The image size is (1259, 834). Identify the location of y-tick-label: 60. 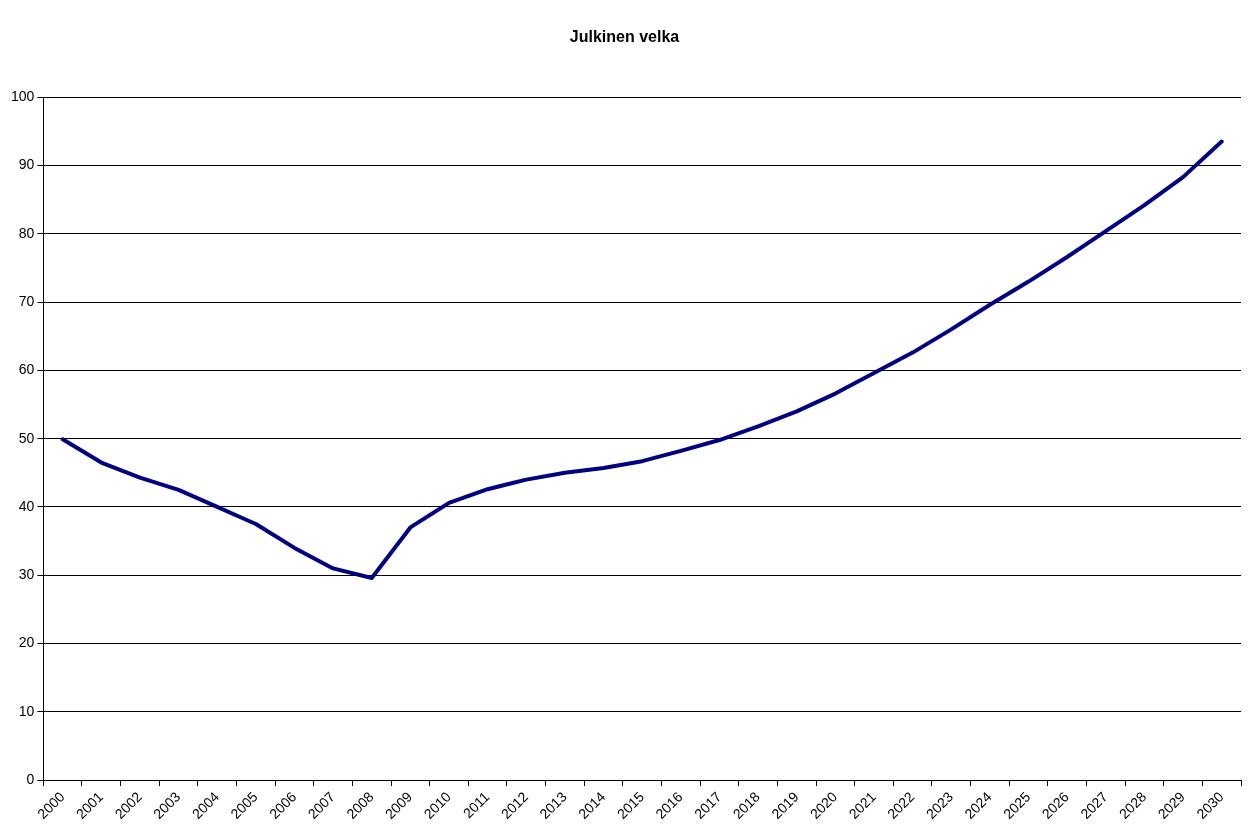
(26, 369).